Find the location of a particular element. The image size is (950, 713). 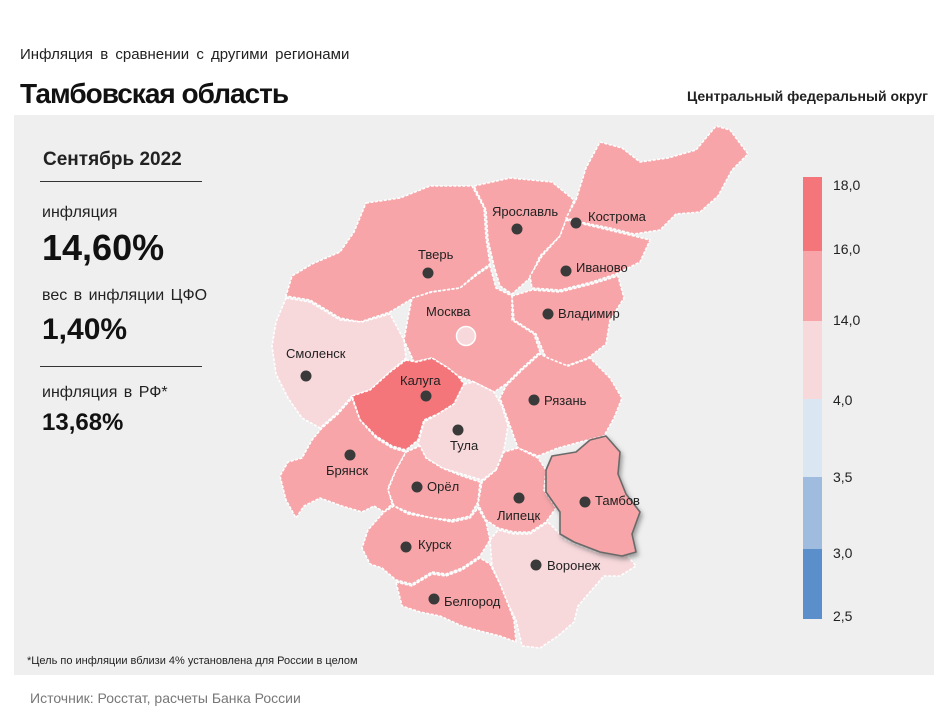

region-label-tambov: Тамбов is located at coordinates (617, 500).